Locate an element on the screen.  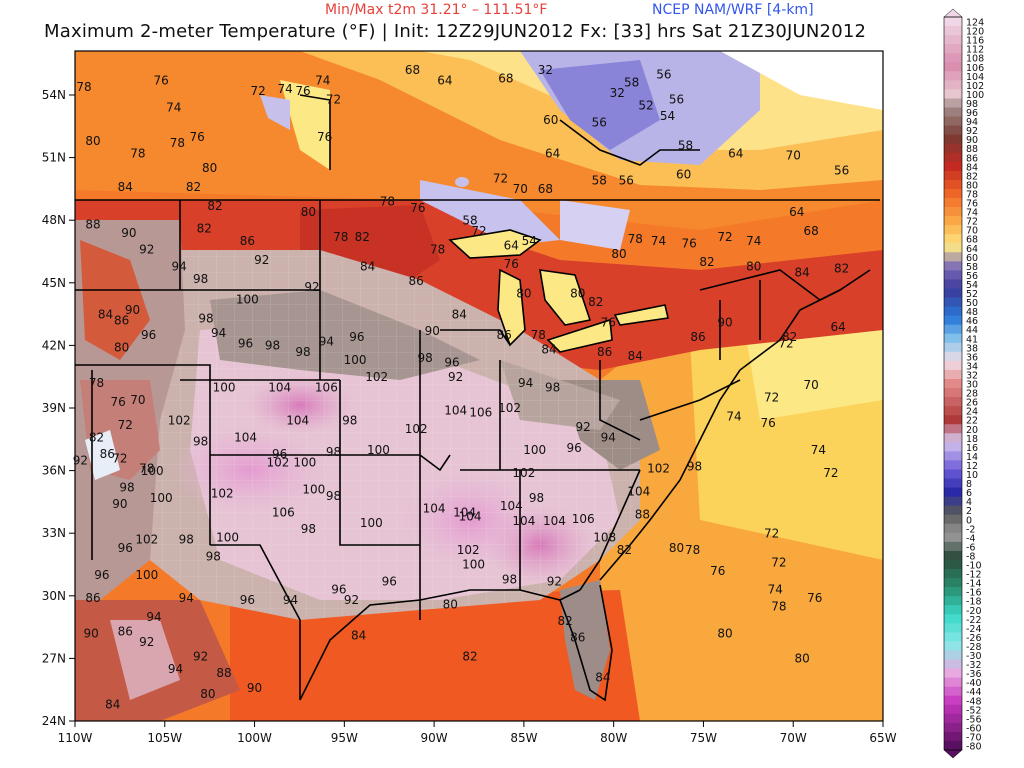
colorbar-label: 38 is located at coordinates (972, 348).